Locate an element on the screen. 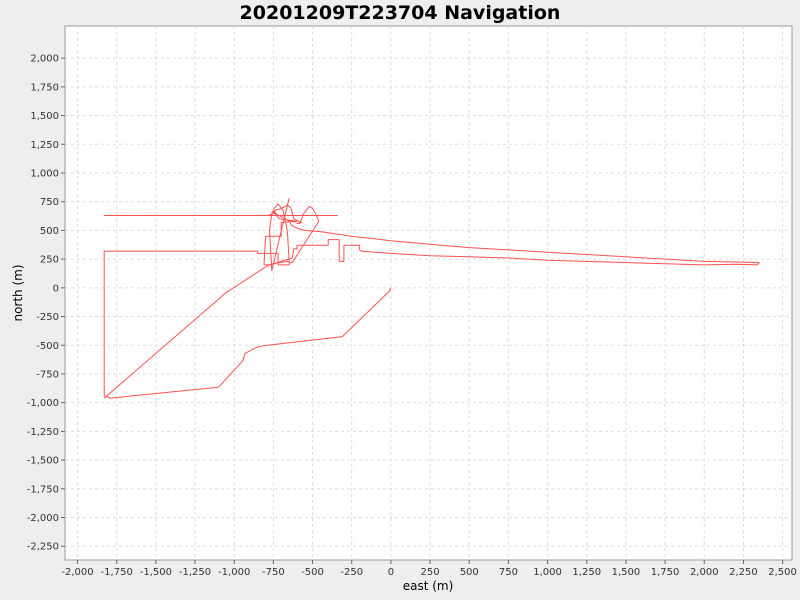  y-tick-label: 500 is located at coordinates (49, 231).